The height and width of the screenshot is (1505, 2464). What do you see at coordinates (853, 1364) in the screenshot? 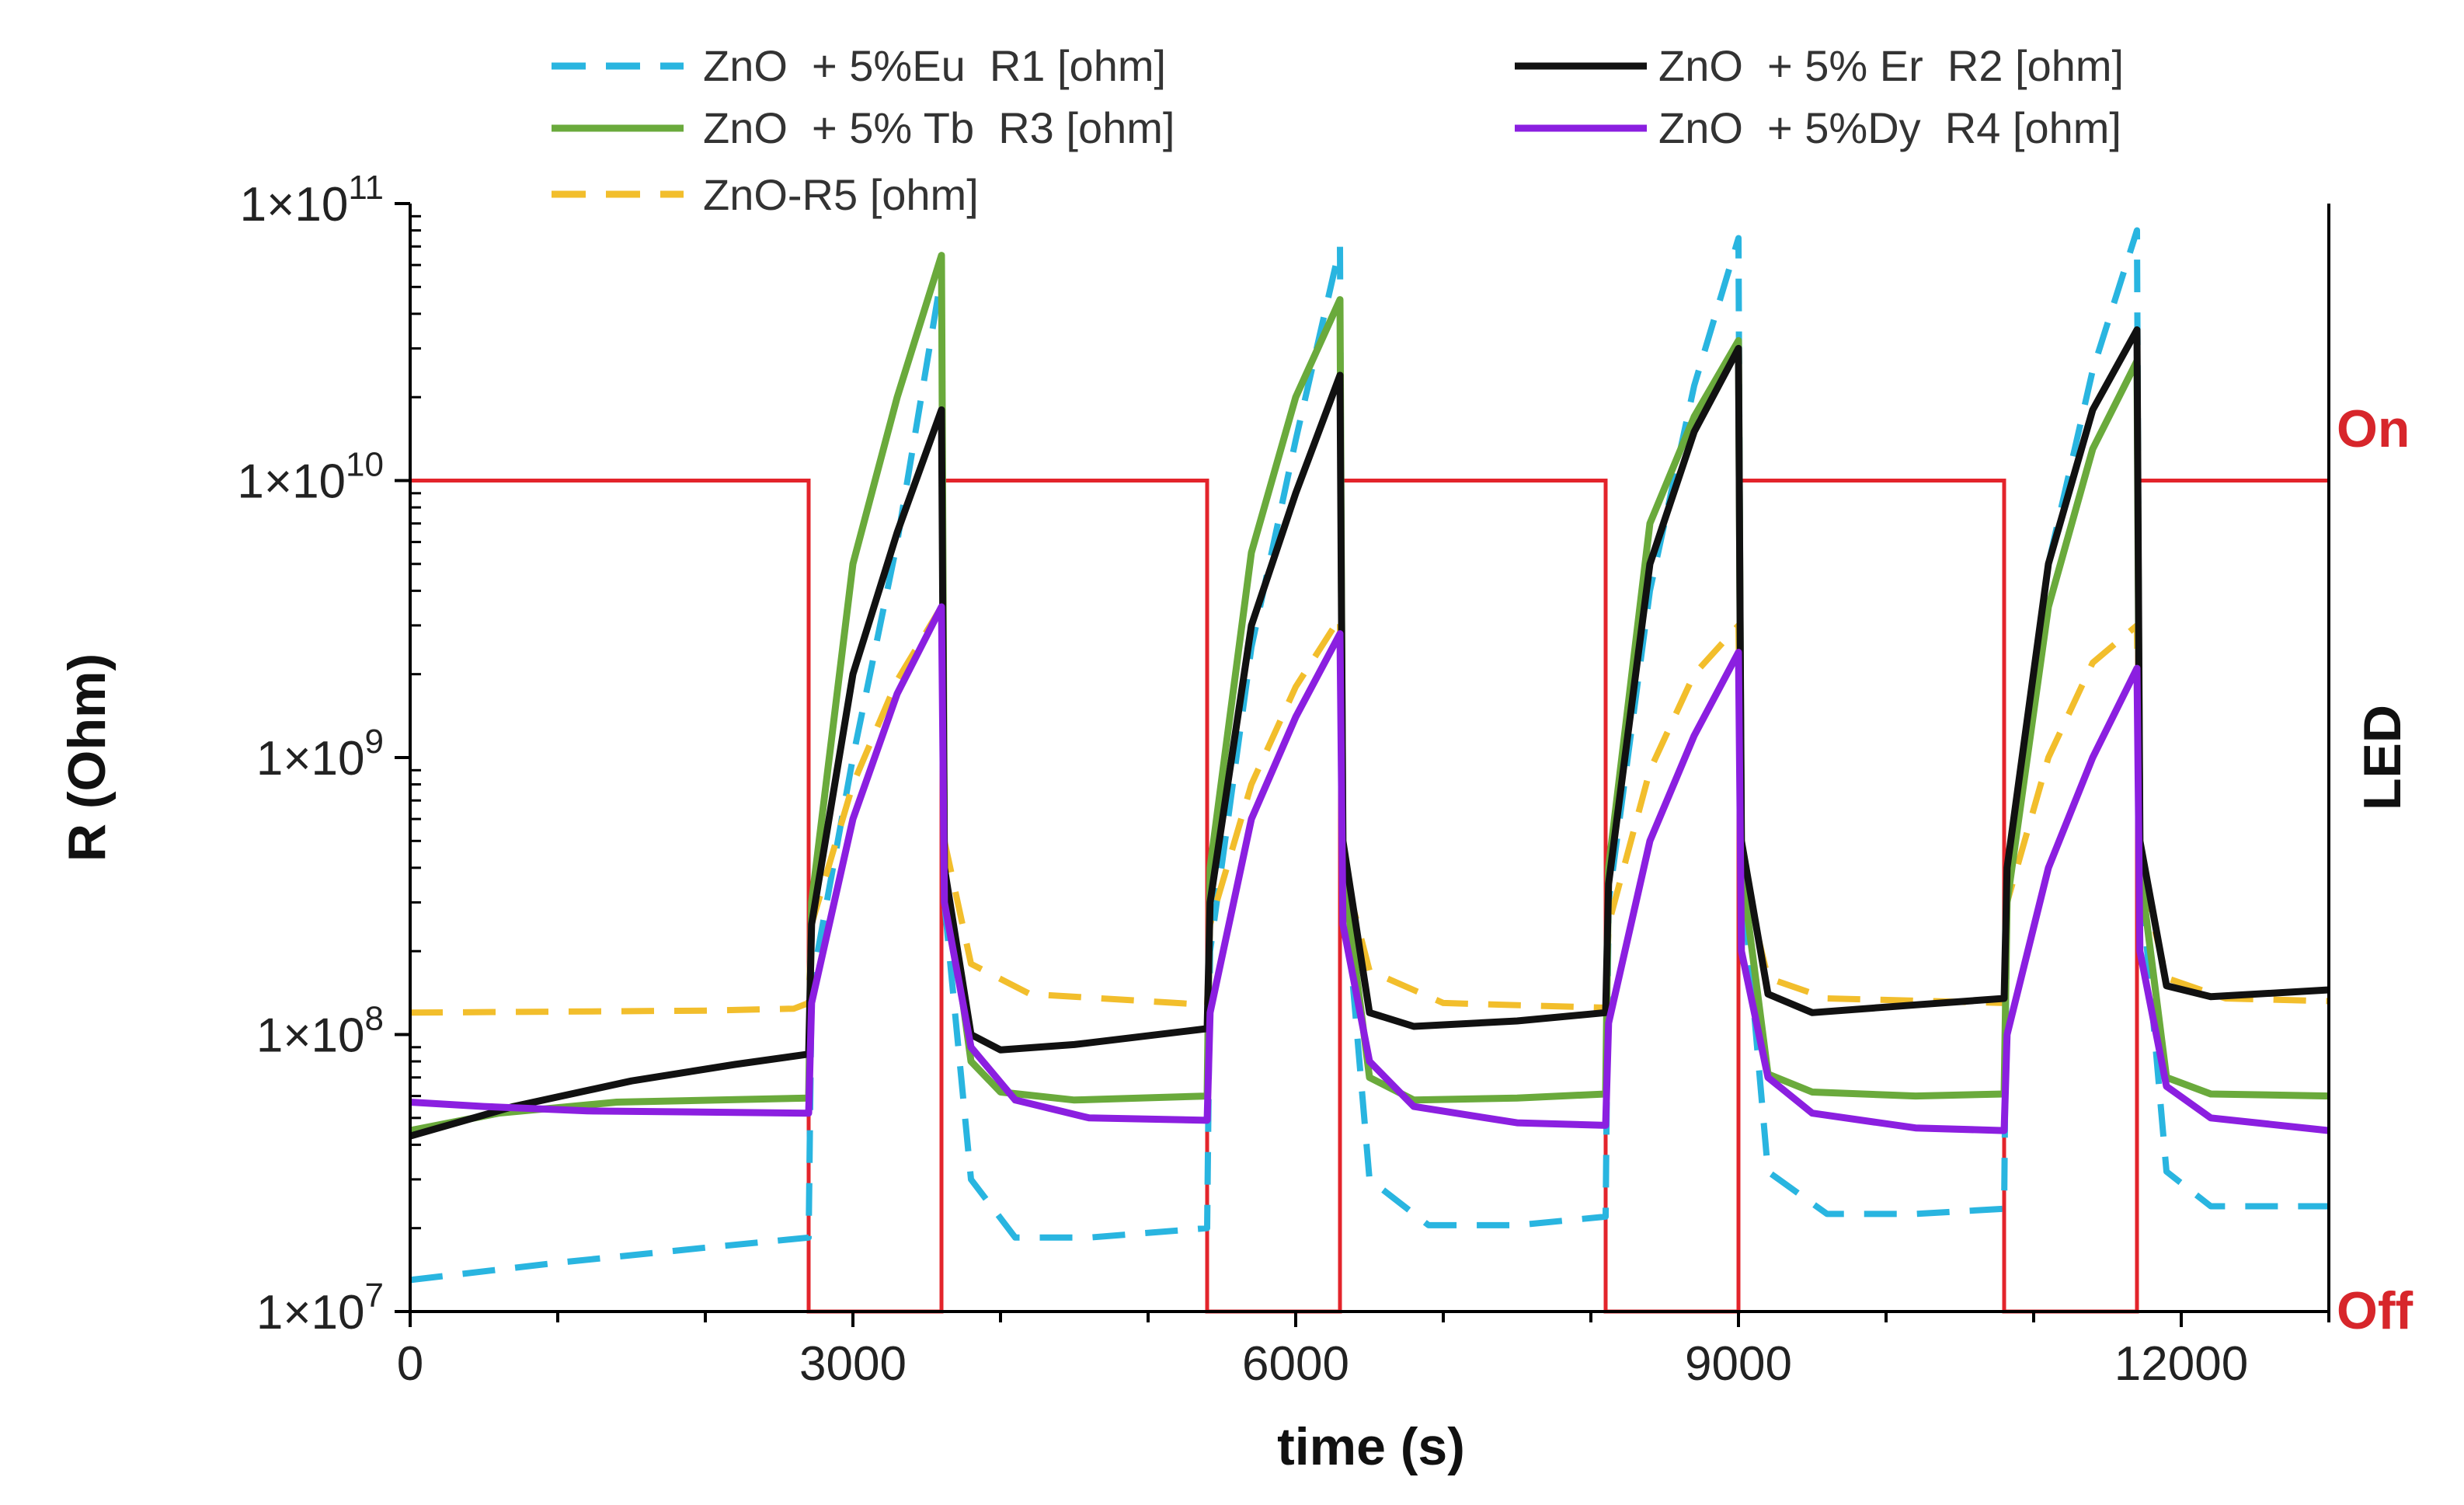
I see `x-tick-label: 3000` at bounding box center [853, 1364].